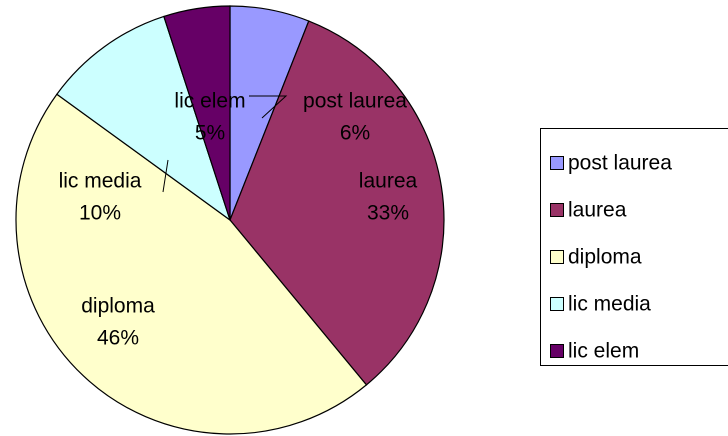  I want to click on slice-value-label: 46%, so click(118, 338).